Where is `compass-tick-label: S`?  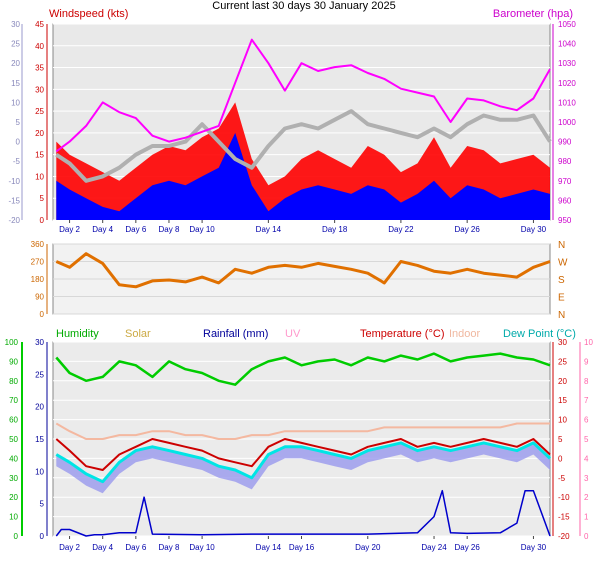 compass-tick-label: S is located at coordinates (561, 280).